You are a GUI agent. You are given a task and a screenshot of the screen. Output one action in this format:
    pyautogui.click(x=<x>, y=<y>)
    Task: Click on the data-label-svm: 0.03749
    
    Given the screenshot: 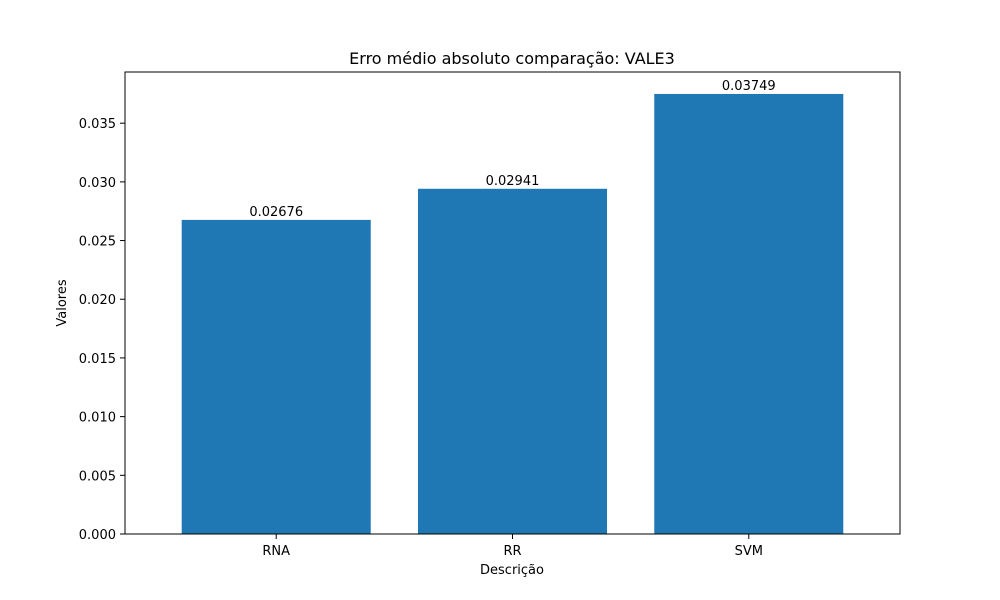 What is the action you would take?
    pyautogui.click(x=749, y=86)
    